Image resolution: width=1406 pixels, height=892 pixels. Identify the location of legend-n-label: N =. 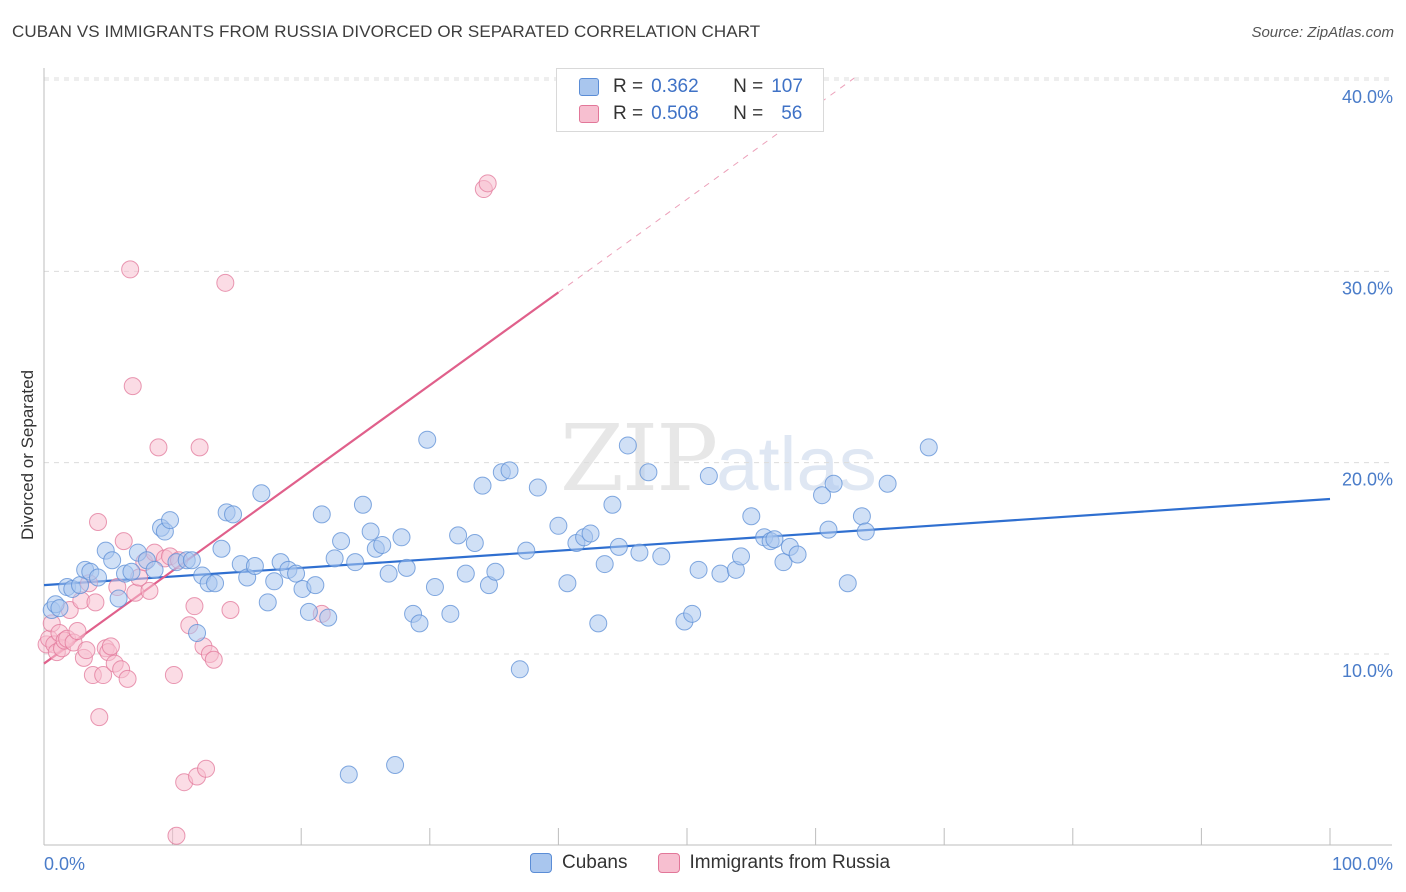
(748, 113).